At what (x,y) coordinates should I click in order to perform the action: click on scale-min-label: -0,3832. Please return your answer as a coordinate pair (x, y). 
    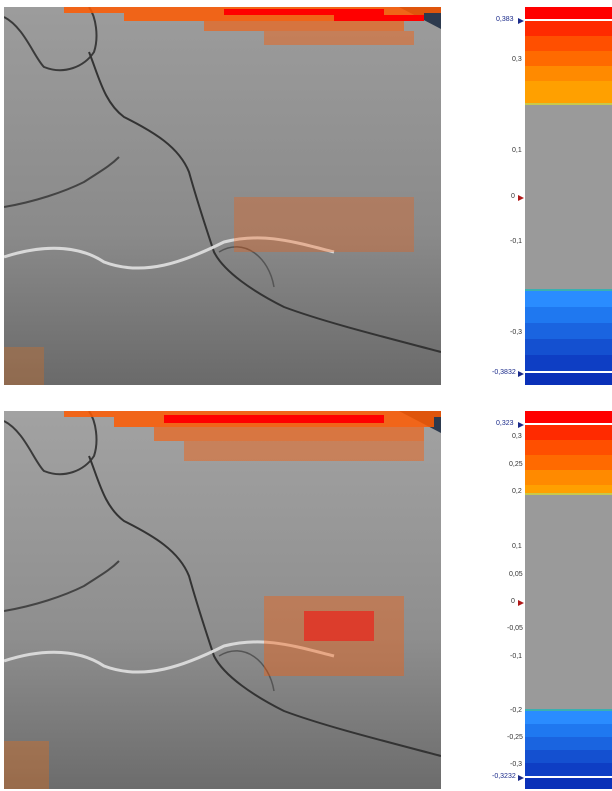
    Looking at the image, I should click on (504, 372).